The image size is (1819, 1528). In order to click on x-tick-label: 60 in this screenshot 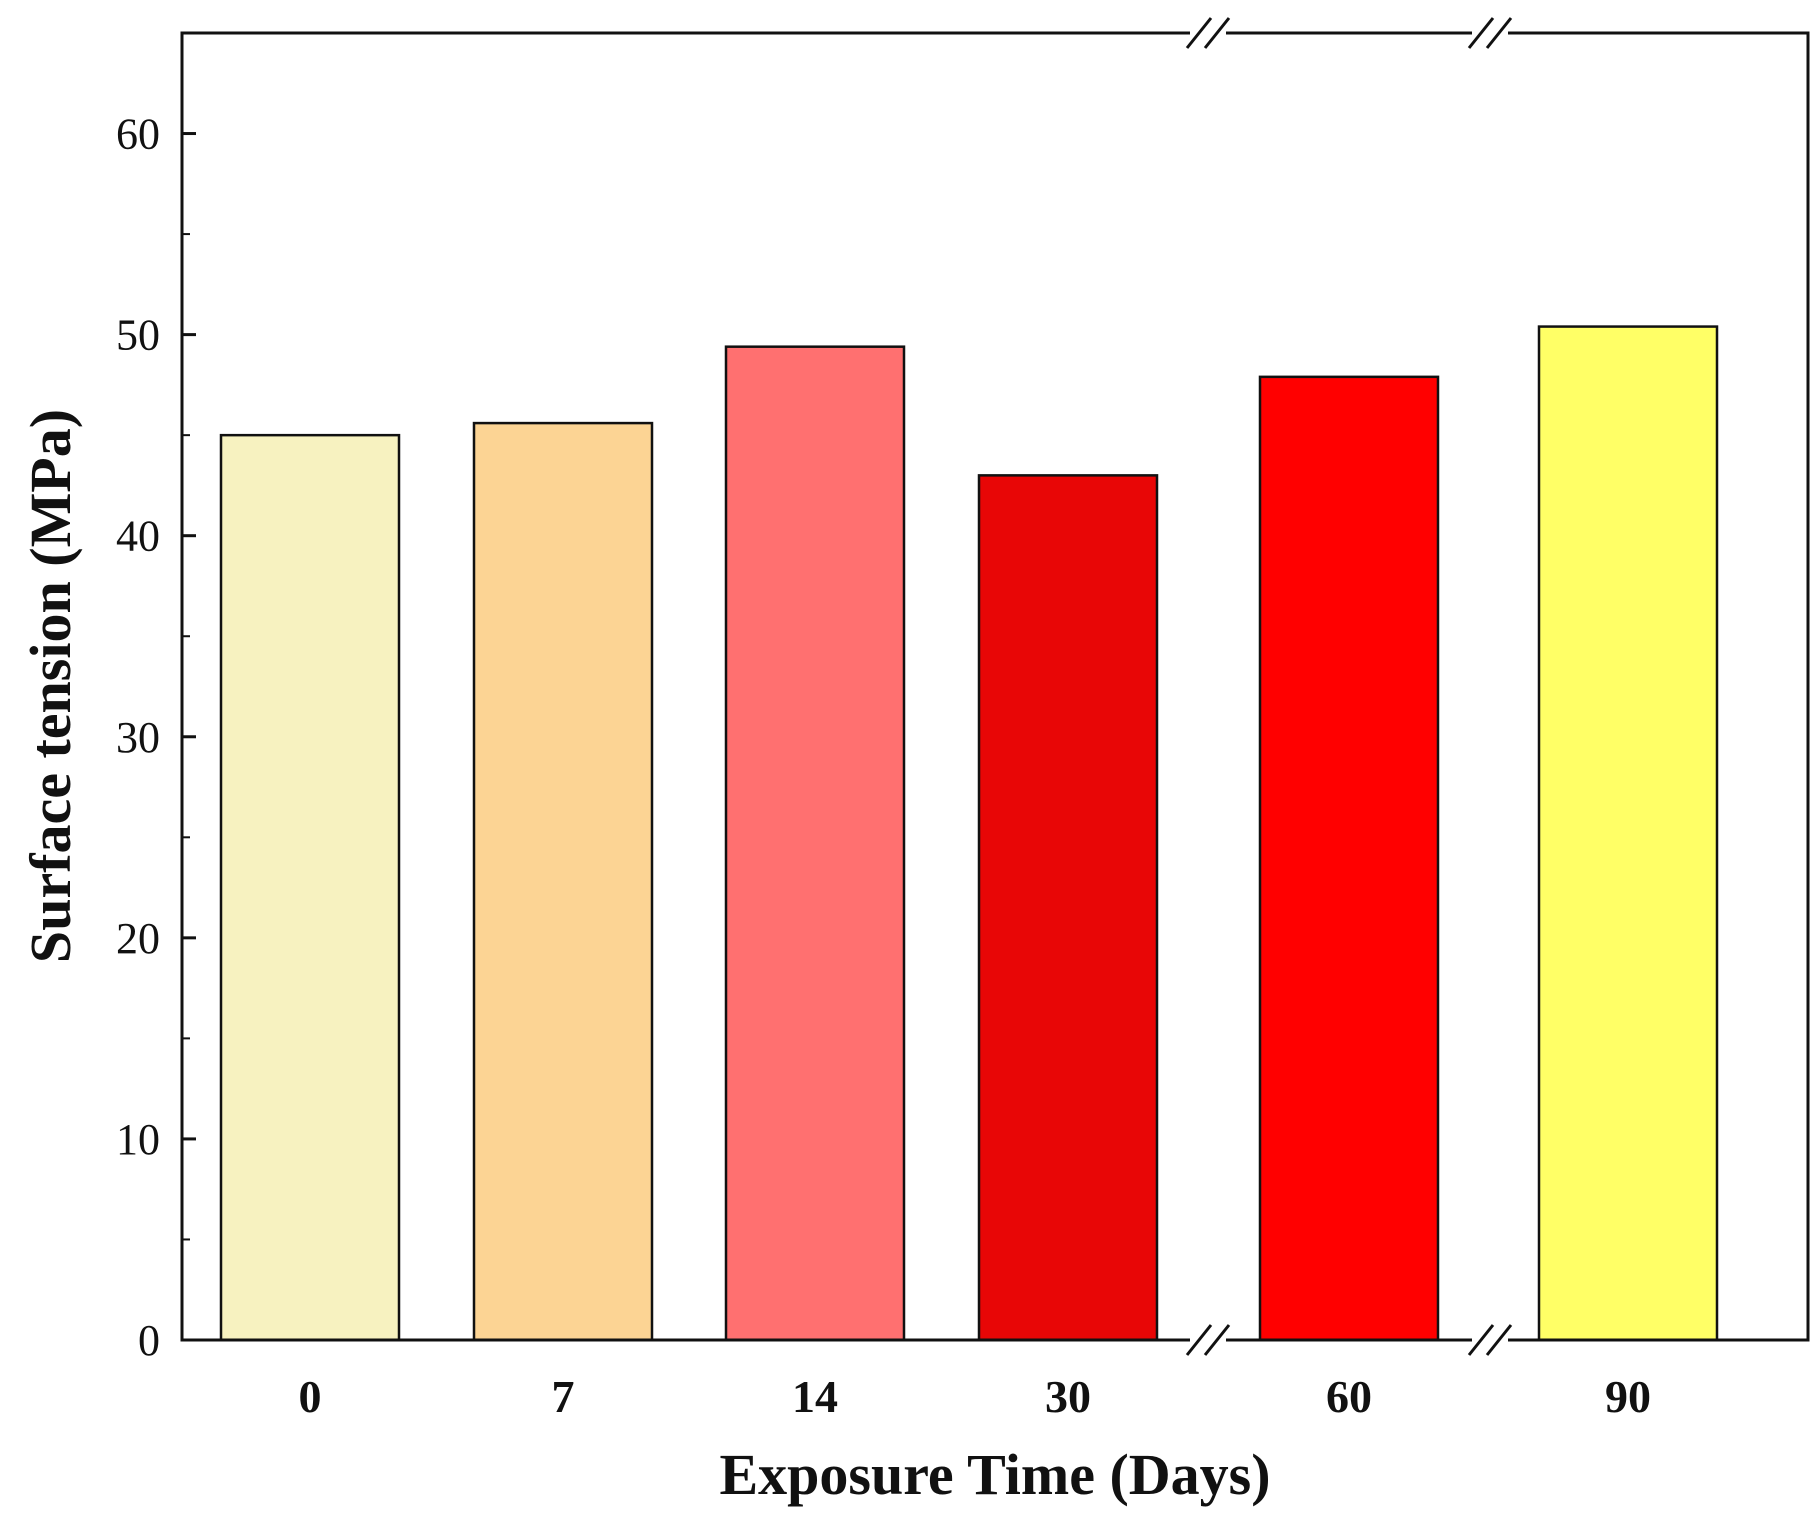, I will do `click(1349, 1396)`.